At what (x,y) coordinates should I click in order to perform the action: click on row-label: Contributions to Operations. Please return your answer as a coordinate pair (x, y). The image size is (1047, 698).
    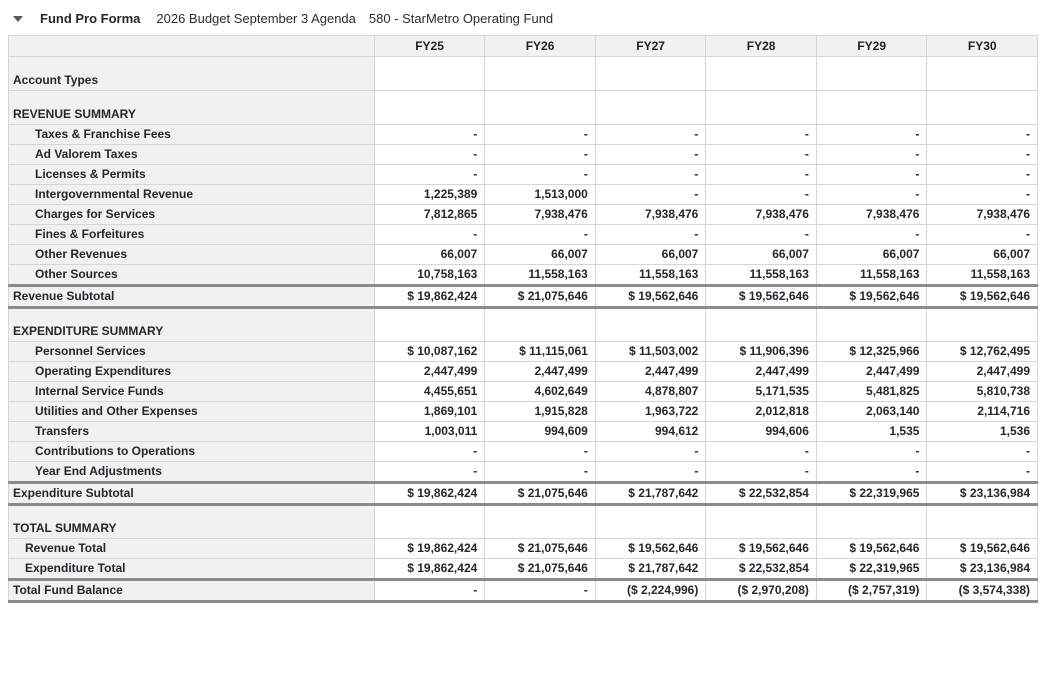
    Looking at the image, I should click on (191, 451).